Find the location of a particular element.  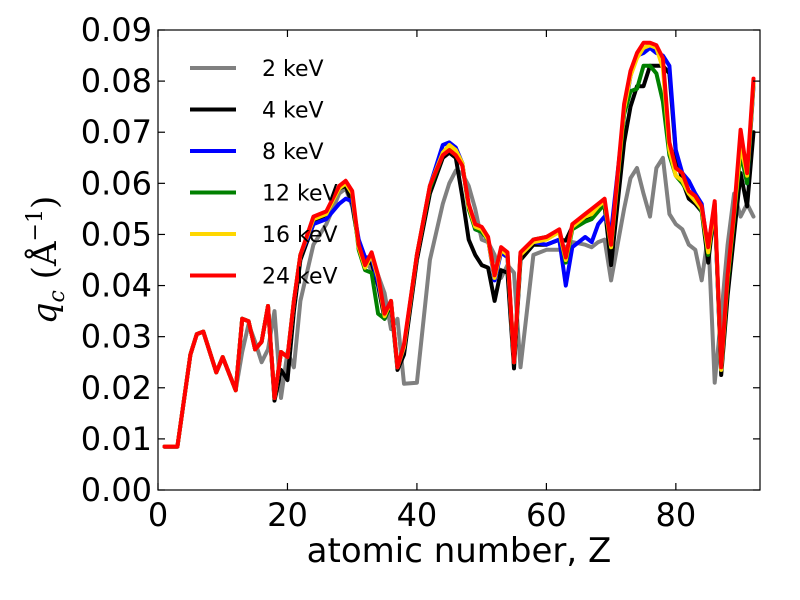

legend-label-1: 4 keV is located at coordinates (293, 111).